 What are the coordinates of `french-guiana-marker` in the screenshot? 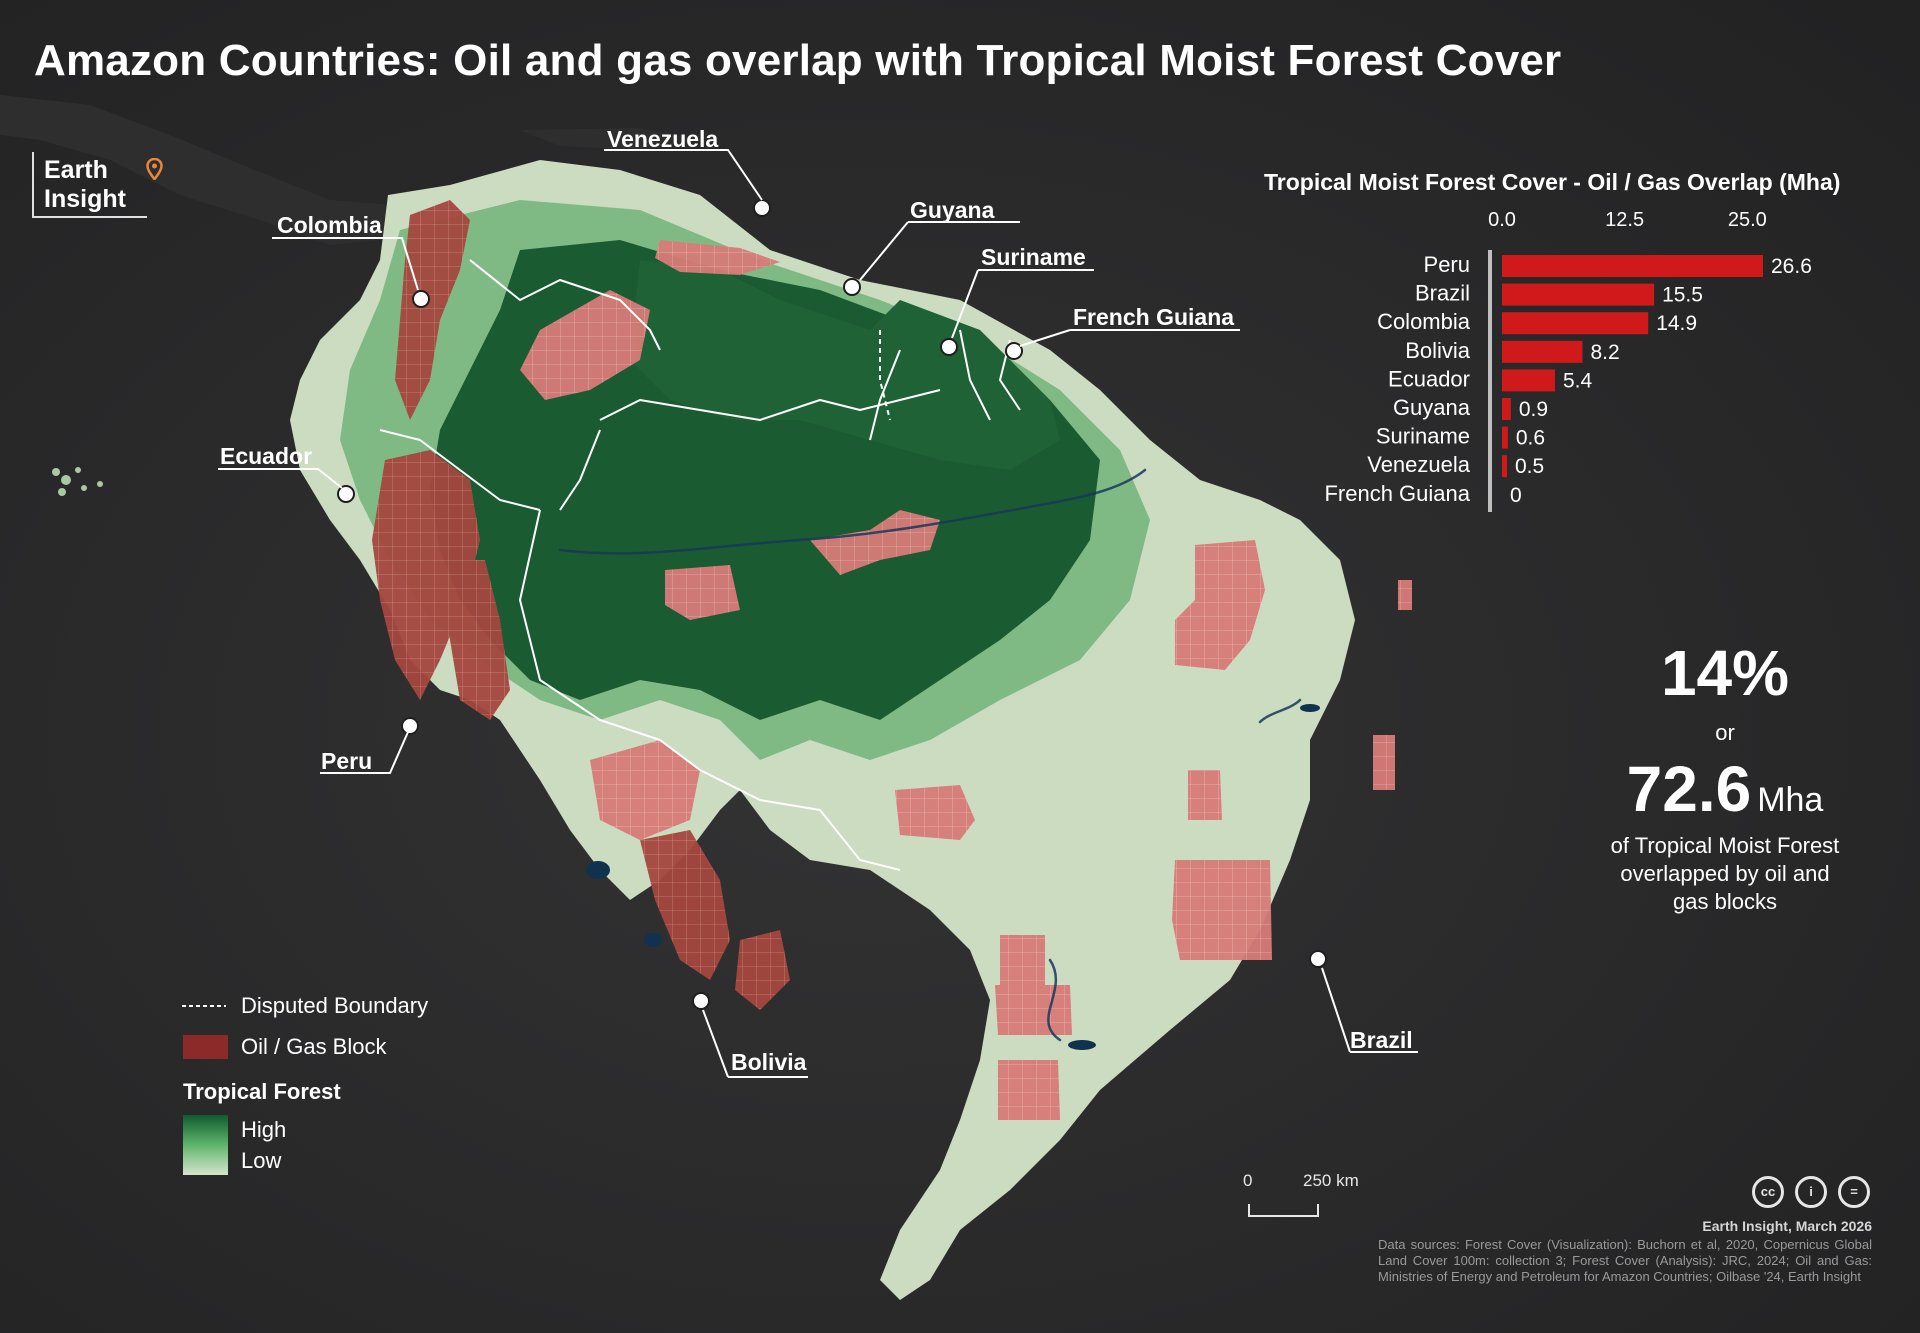 It's located at (1014, 351).